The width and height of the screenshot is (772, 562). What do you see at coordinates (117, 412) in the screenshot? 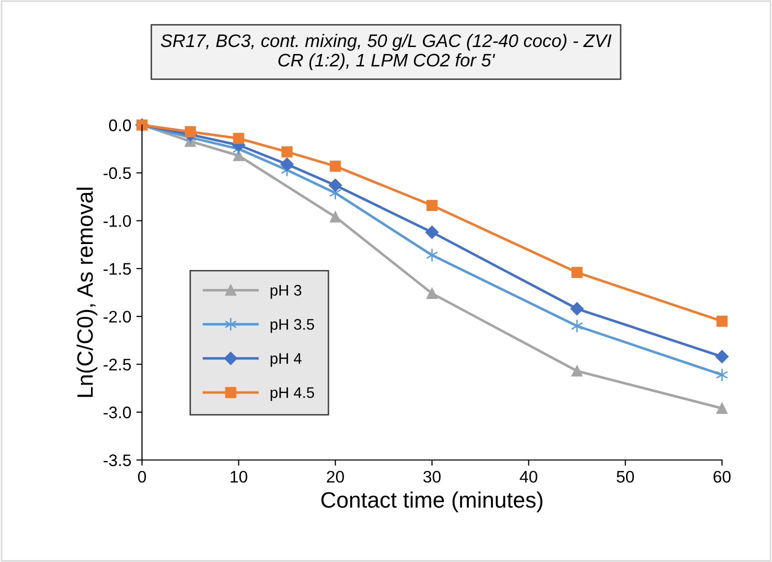
I see `y-tick-label: -3.0` at bounding box center [117, 412].